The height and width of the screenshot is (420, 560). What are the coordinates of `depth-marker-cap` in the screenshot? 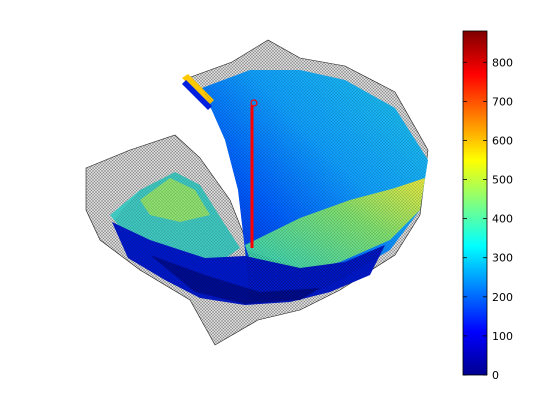 It's located at (254, 103).